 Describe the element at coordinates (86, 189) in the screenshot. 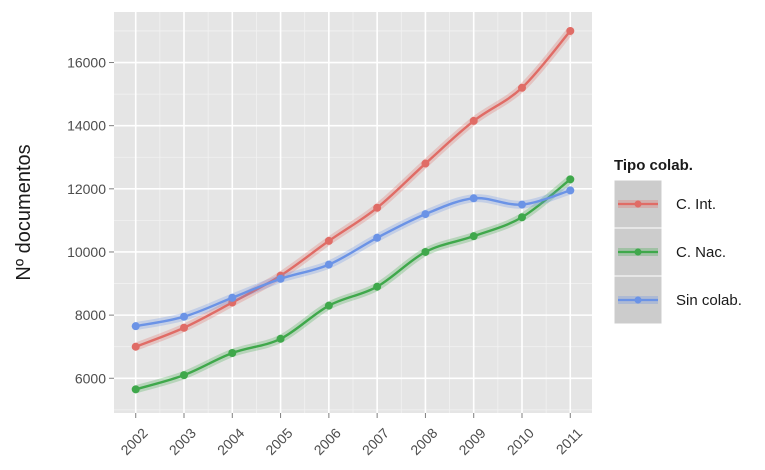

I see `y-tick-label: 12000` at that location.